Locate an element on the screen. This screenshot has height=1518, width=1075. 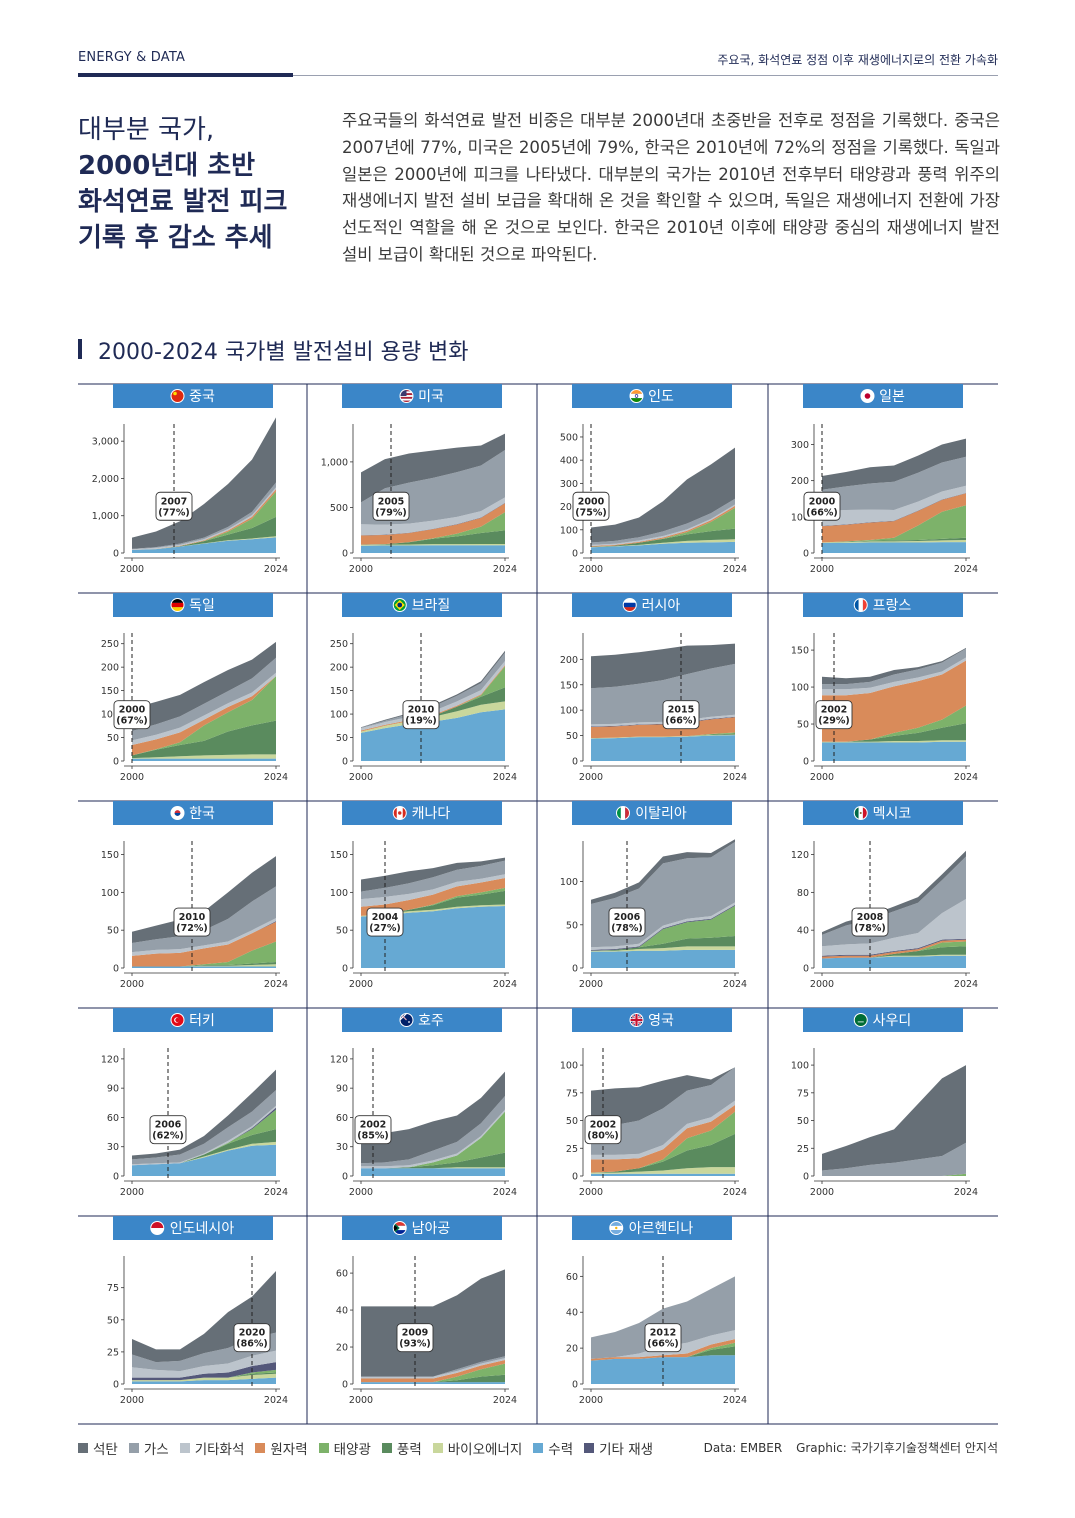
peak-pct-label: (77%) is located at coordinates (173, 512).